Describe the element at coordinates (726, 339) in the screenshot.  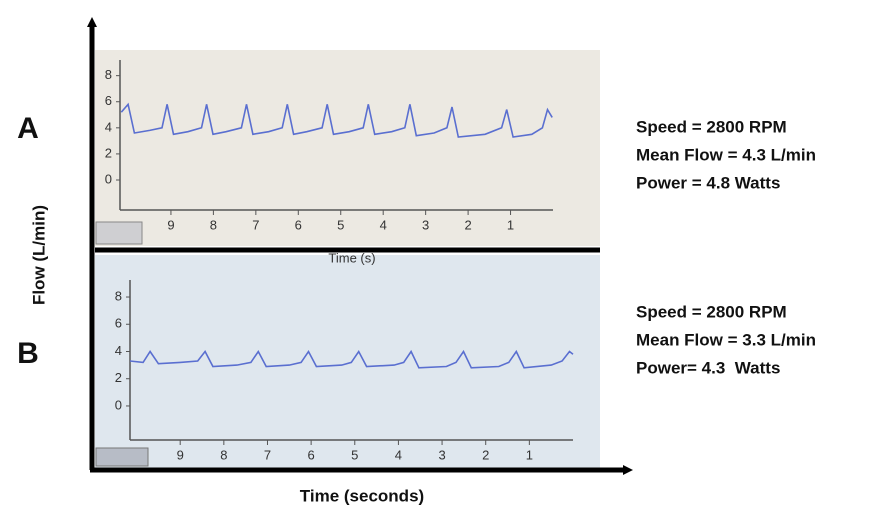
I see `info-line: Mean Flow = 3.3 L/min` at that location.